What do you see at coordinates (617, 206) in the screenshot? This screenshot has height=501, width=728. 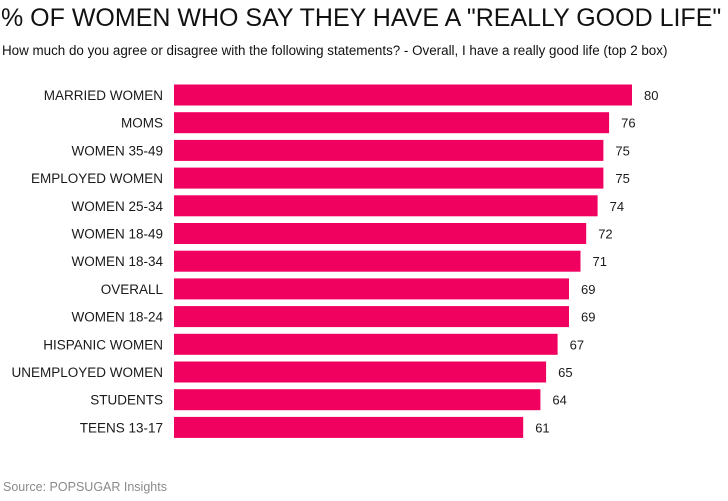 I see `value-label: 74` at bounding box center [617, 206].